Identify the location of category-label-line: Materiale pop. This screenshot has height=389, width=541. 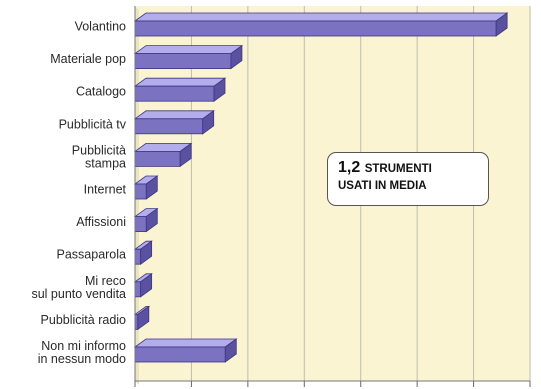
(88, 59).